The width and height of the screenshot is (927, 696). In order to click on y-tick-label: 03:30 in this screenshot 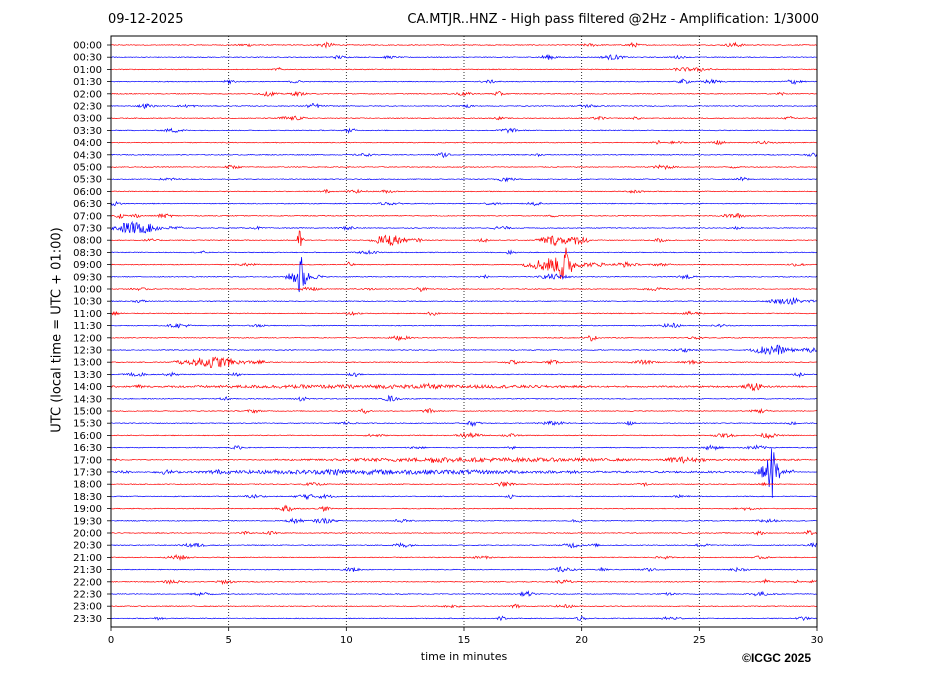, I will do `click(87, 131)`.